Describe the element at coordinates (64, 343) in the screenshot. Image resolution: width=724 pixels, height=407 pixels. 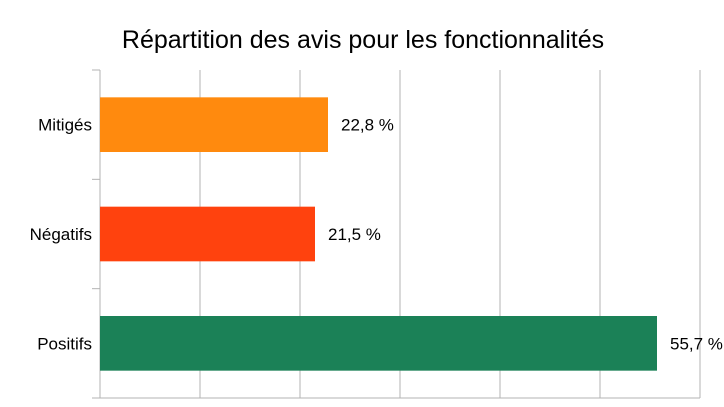
I see `category-label: Positifs` at that location.